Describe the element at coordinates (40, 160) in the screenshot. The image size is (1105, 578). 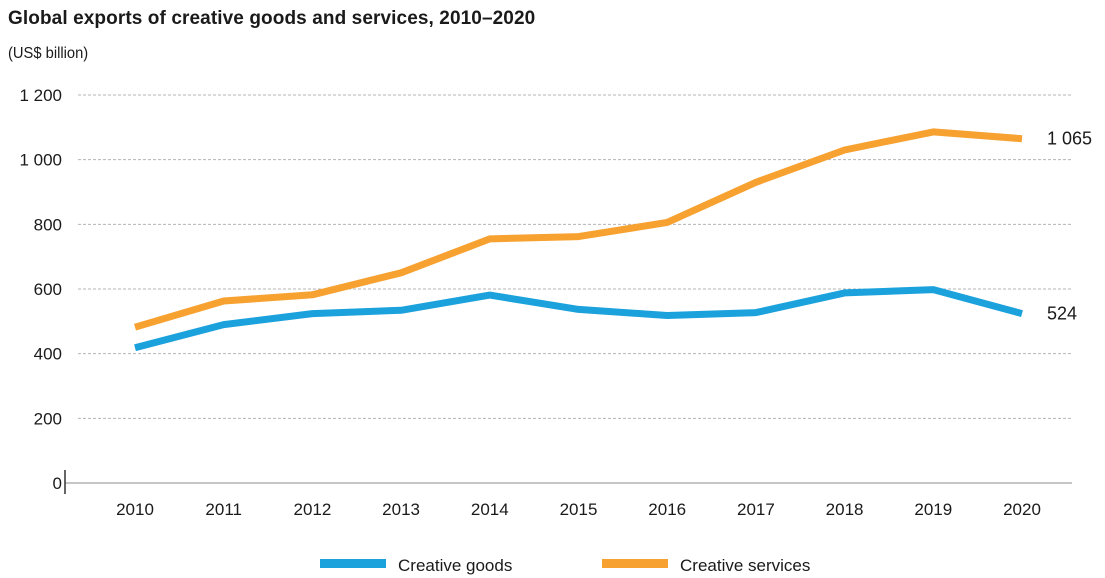
I see `y-tick-label: 1 000` at that location.